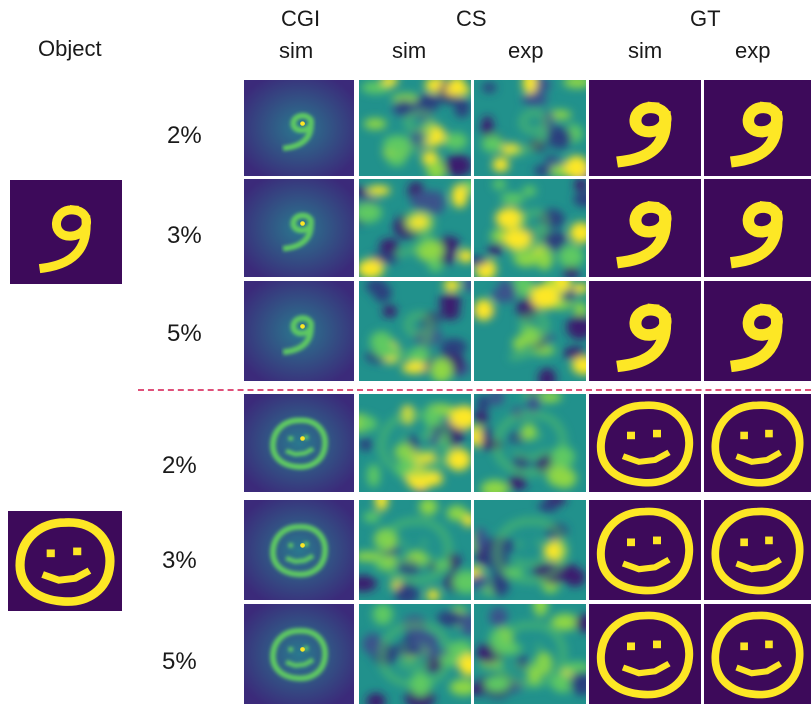 The width and height of the screenshot is (811, 706). What do you see at coordinates (66, 232) in the screenshot?
I see `object-digit-nine` at bounding box center [66, 232].